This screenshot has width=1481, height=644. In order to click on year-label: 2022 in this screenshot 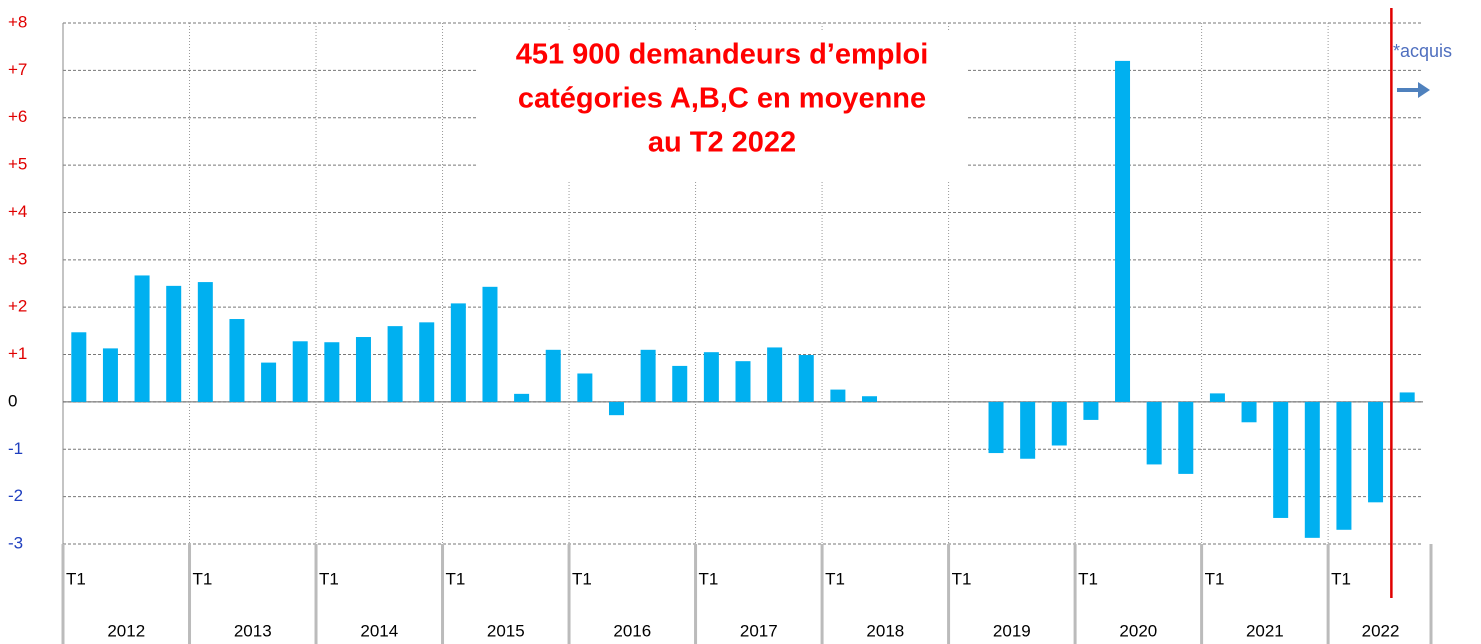, I will do `click(1381, 630)`.